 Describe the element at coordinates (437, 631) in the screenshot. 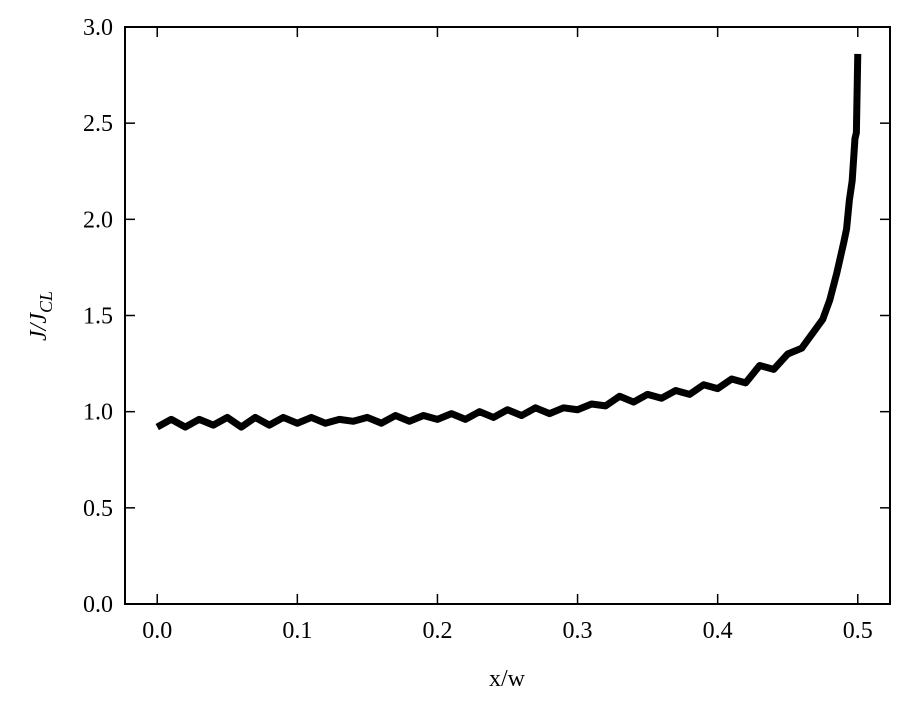

I see `x-tick-label: 0.2` at that location.